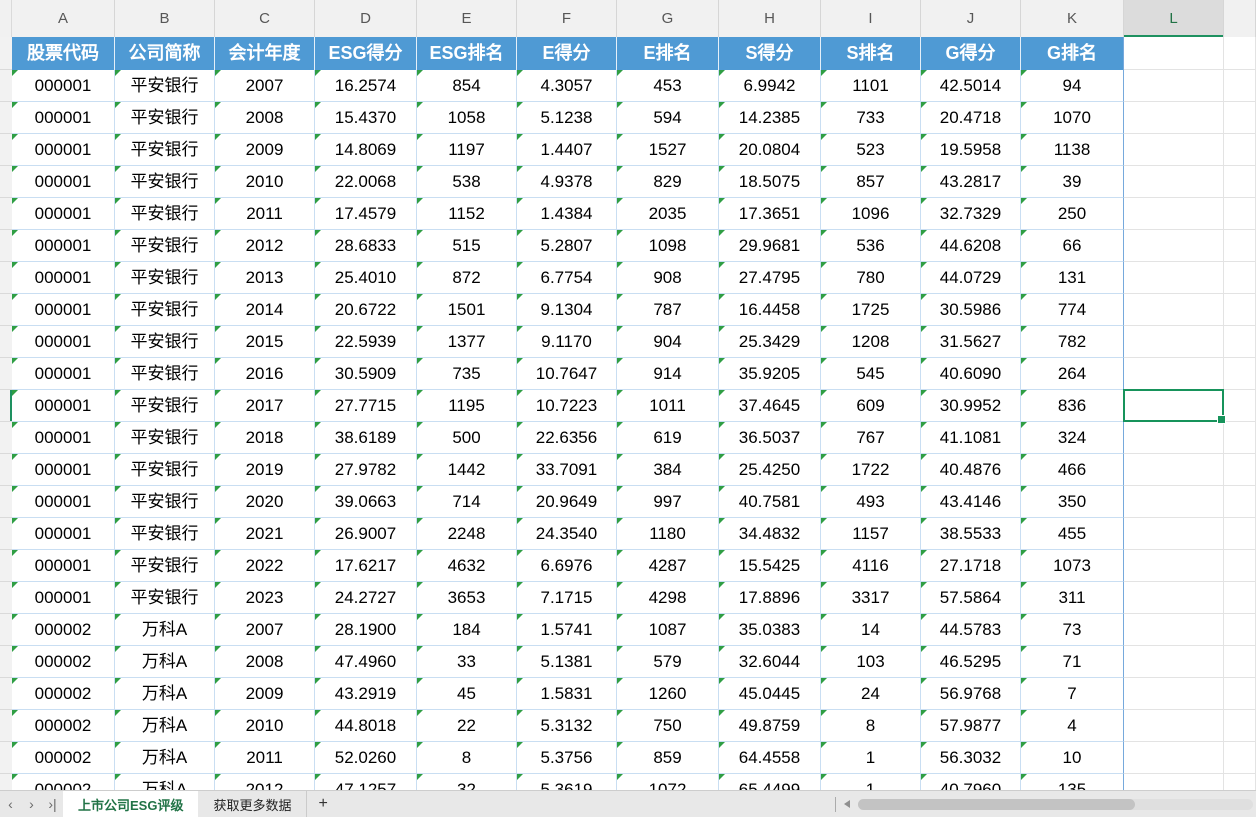 This screenshot has height=817, width=1256. I want to click on cell: 2019, so click(265, 470).